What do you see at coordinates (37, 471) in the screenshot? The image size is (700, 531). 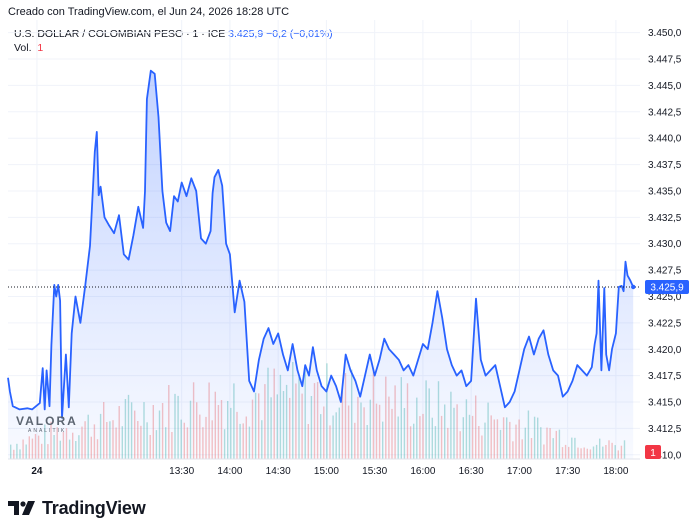 I see `x-tick-label: 24` at bounding box center [37, 471].